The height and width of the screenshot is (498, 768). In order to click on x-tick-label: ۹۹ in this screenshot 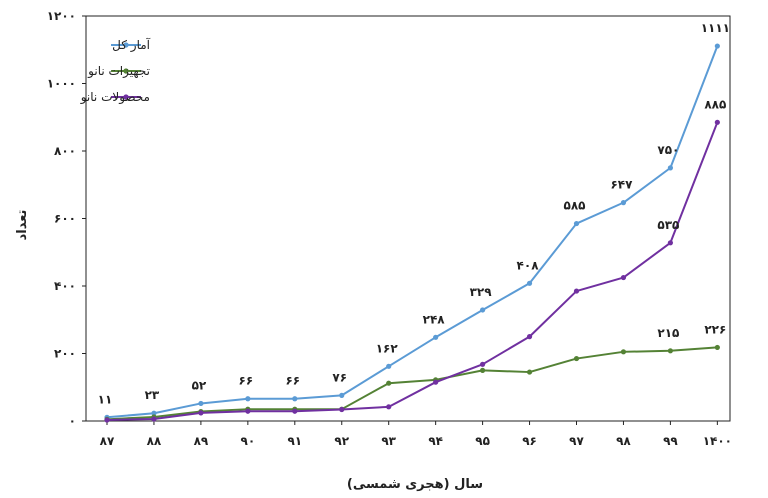, I will do `click(670, 441)`.